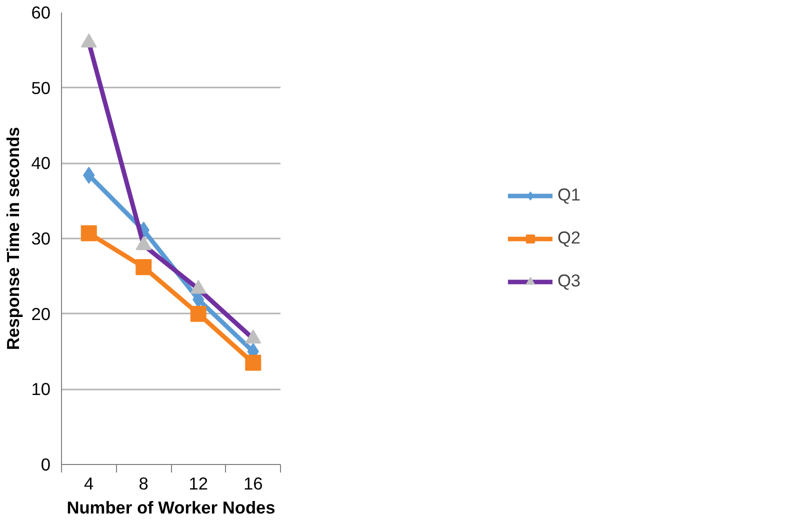  I want to click on x-axis-title: Number of Worker Nodes, so click(171, 508).